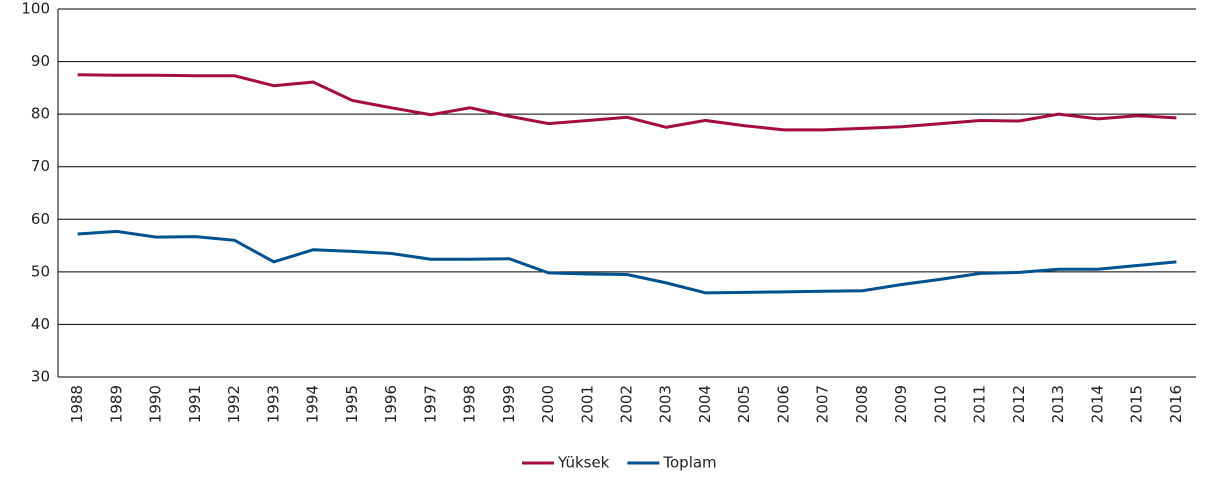 The image size is (1215, 477). What do you see at coordinates (156, 404) in the screenshot?
I see `x-tick-label: 1990` at bounding box center [156, 404].